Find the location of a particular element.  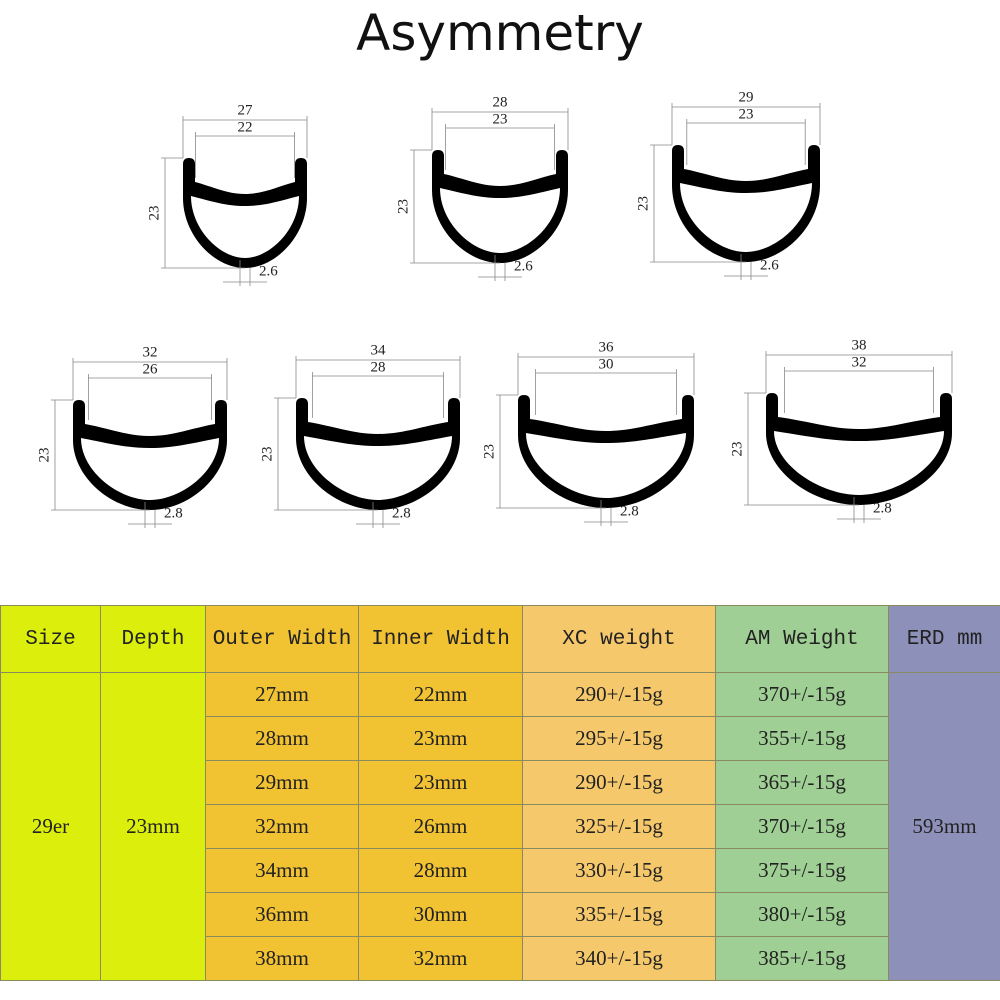

table-cell: 22mm is located at coordinates (440, 694).